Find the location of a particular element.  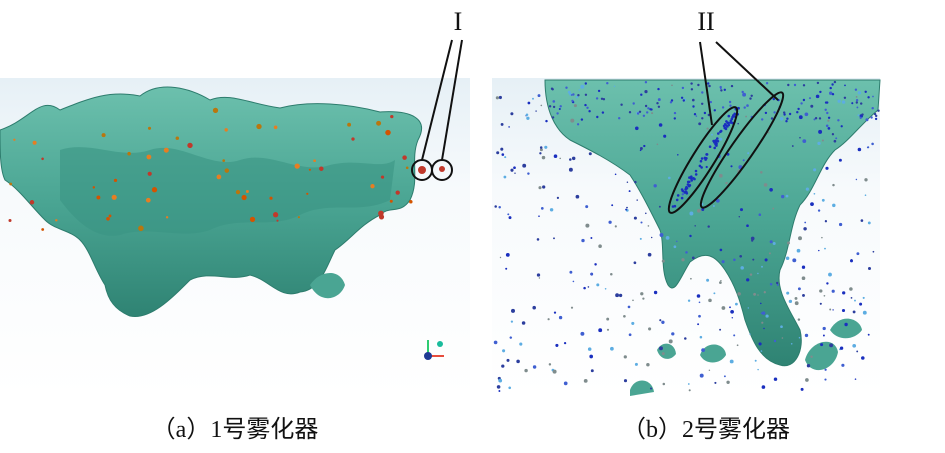

droplet is located at coordinates (821, 356).